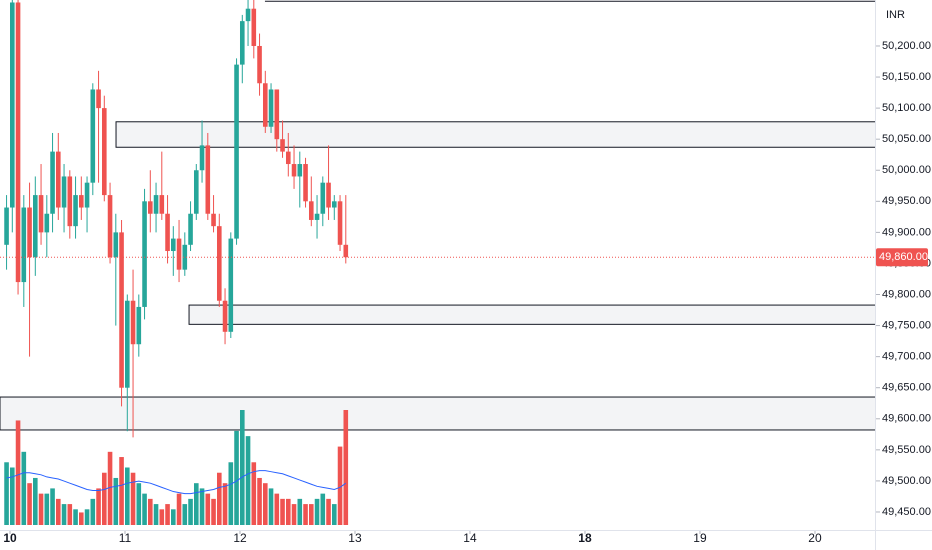  I want to click on x-tick-label: 20, so click(815, 538).